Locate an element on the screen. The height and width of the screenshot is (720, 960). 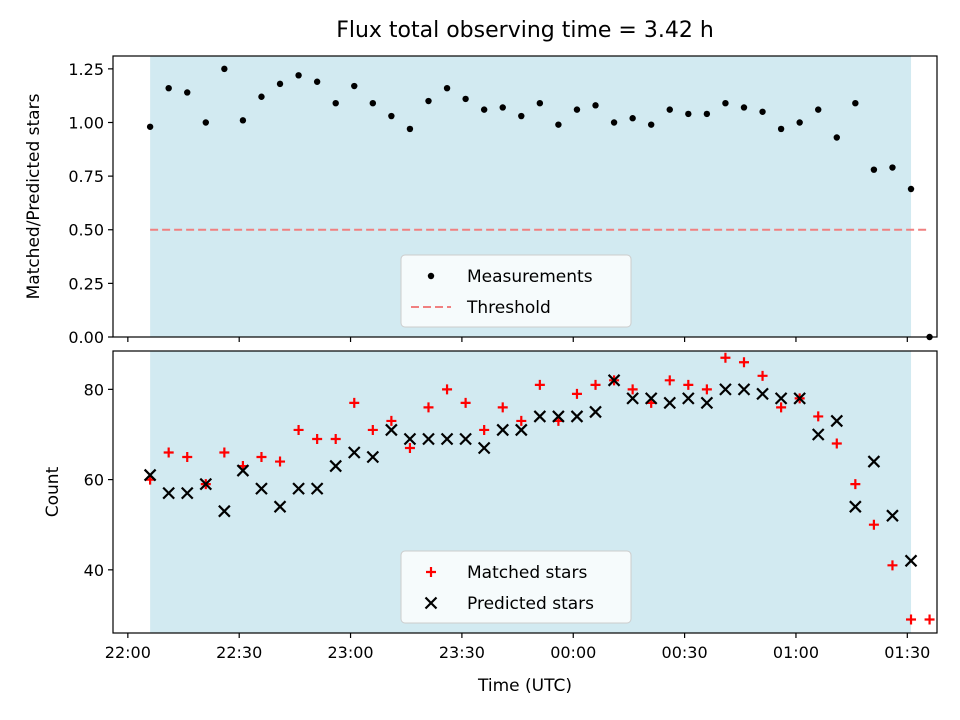
y-tick-label: 60 is located at coordinates (94, 480).